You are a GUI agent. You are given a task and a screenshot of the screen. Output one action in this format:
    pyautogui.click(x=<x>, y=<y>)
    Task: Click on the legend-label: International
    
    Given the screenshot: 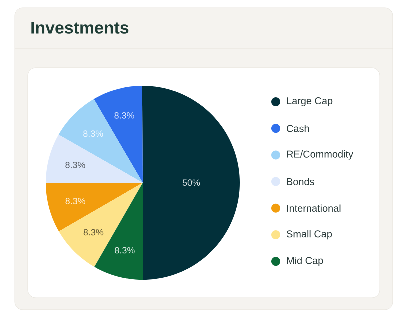 What is the action you would take?
    pyautogui.click(x=314, y=208)
    